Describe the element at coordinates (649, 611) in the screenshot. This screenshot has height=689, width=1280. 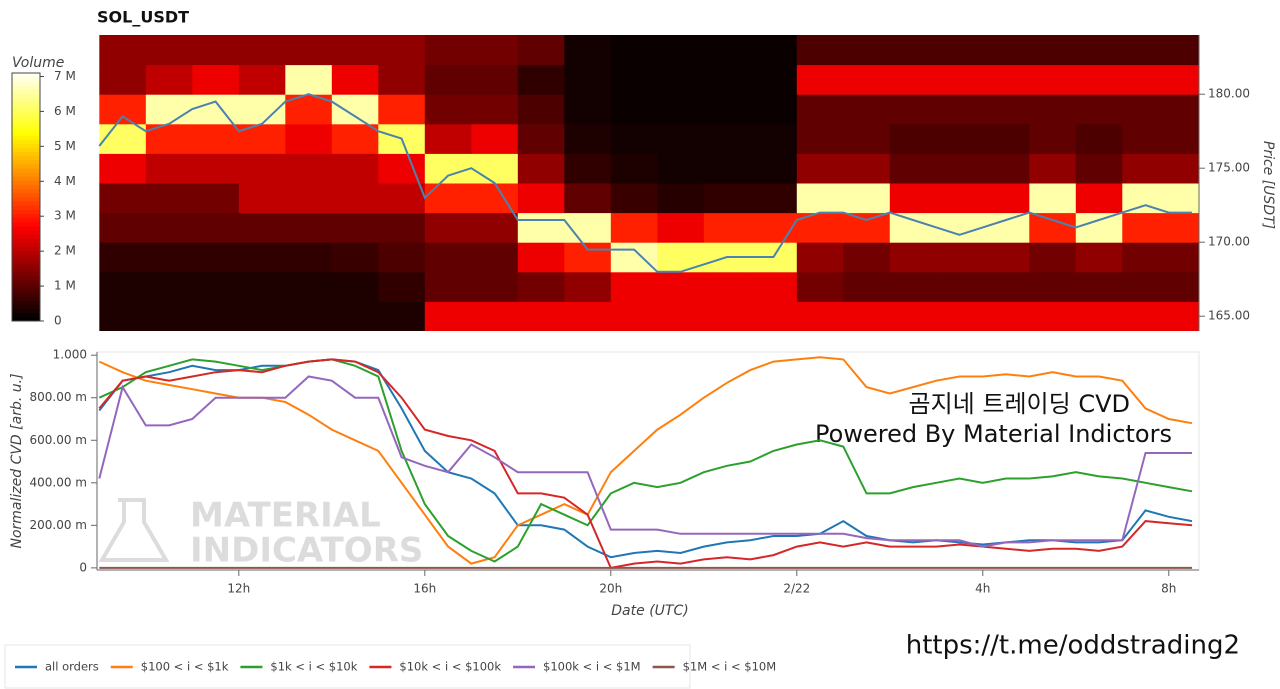
I see `x-axis-title: Date (UTC)` at that location.